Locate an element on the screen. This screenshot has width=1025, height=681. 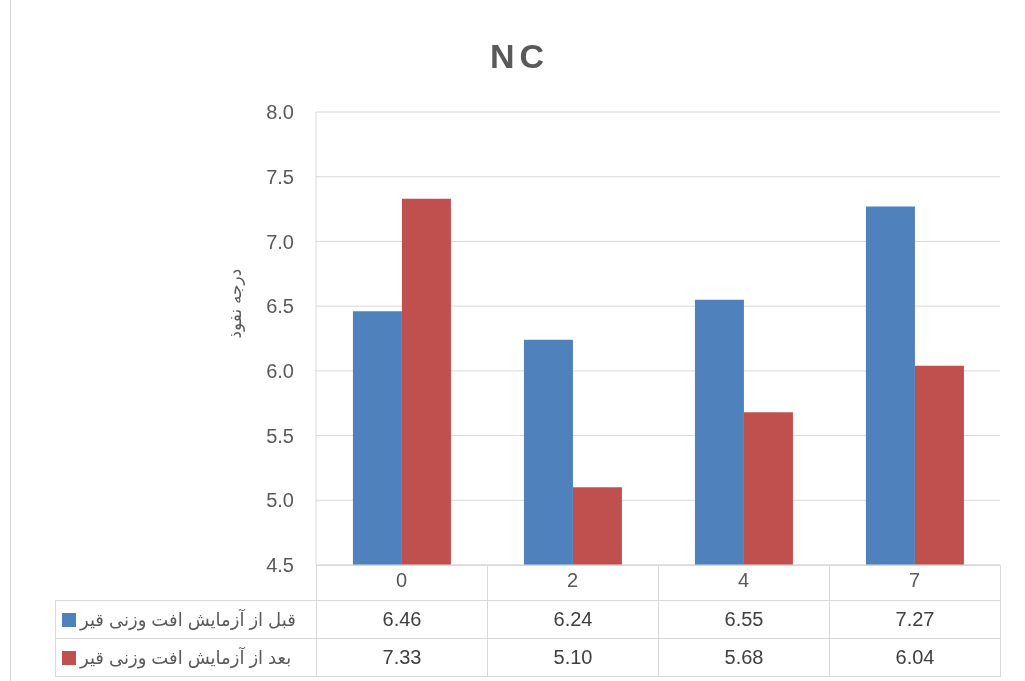
data-label: 6.24 is located at coordinates (573, 619).